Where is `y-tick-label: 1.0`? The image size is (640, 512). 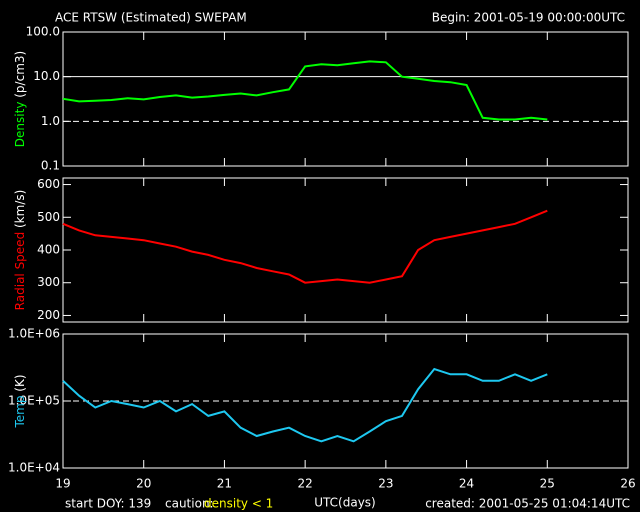 y-tick-label: 1.0 is located at coordinates (50, 121).